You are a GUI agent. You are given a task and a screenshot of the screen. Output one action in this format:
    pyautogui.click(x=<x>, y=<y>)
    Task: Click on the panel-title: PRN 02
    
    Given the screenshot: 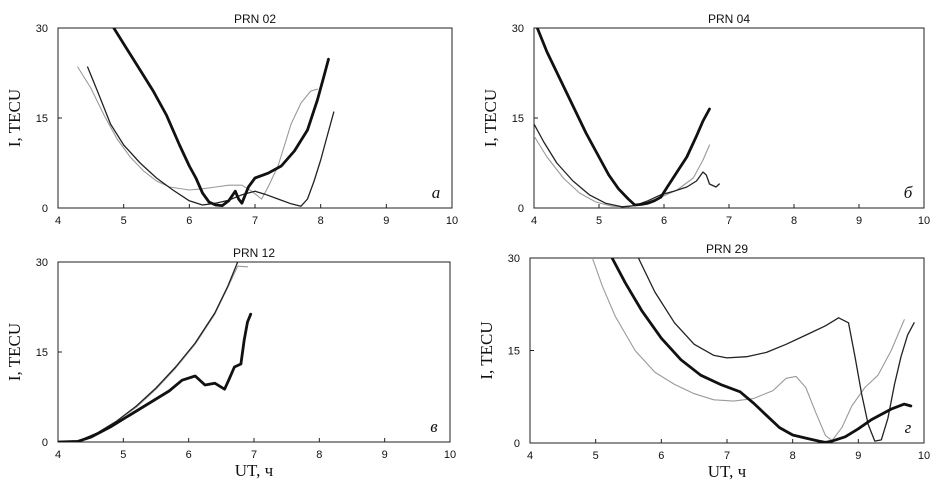 What is the action you would take?
    pyautogui.click(x=255, y=19)
    